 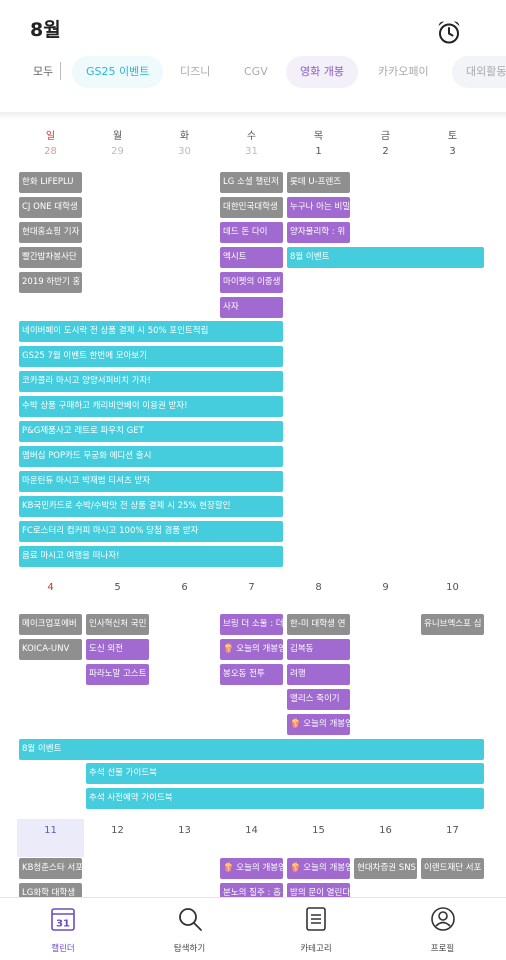 What do you see at coordinates (60, 71) in the screenshot?
I see `tab-divider` at bounding box center [60, 71].